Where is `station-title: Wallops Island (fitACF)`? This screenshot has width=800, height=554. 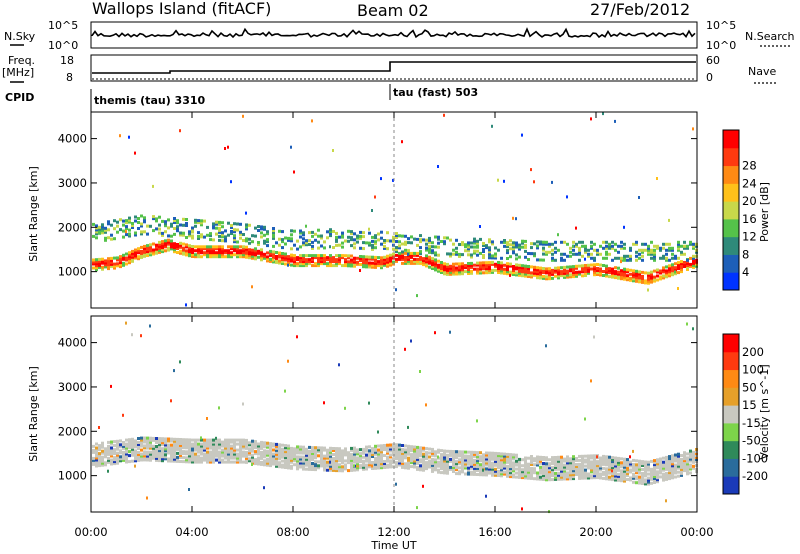 station-title: Wallops Island (fitACF) is located at coordinates (181, 9).